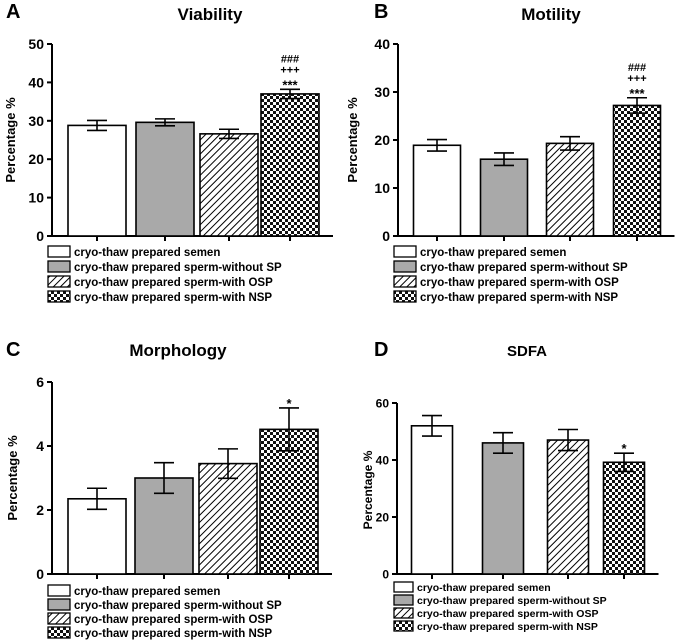 Image resolution: width=685 pixels, height=640 pixels. What do you see at coordinates (210, 14) in the screenshot?
I see `chart-title: Viability` at bounding box center [210, 14].